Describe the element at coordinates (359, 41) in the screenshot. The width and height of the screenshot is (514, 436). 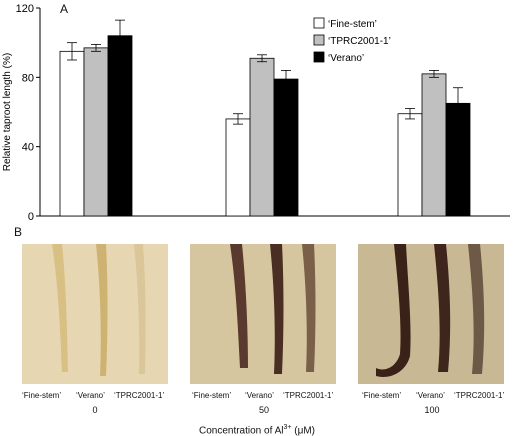
I see `legend-label-1: ‘TPRC2001-1’` at that location.